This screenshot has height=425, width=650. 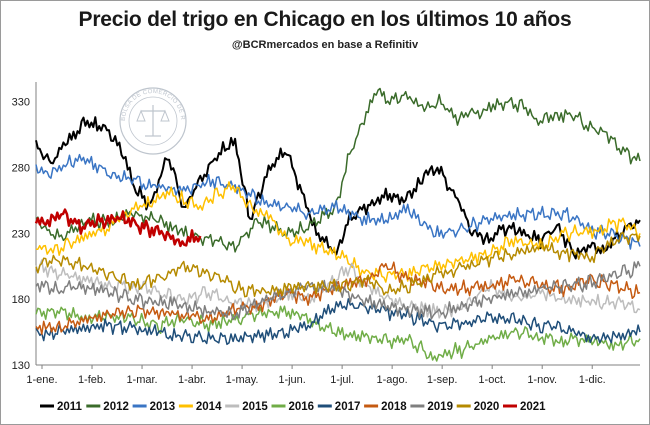 What do you see at coordinates (592, 380) in the screenshot?
I see `x-tick-label: 1-dic.` at bounding box center [592, 380].